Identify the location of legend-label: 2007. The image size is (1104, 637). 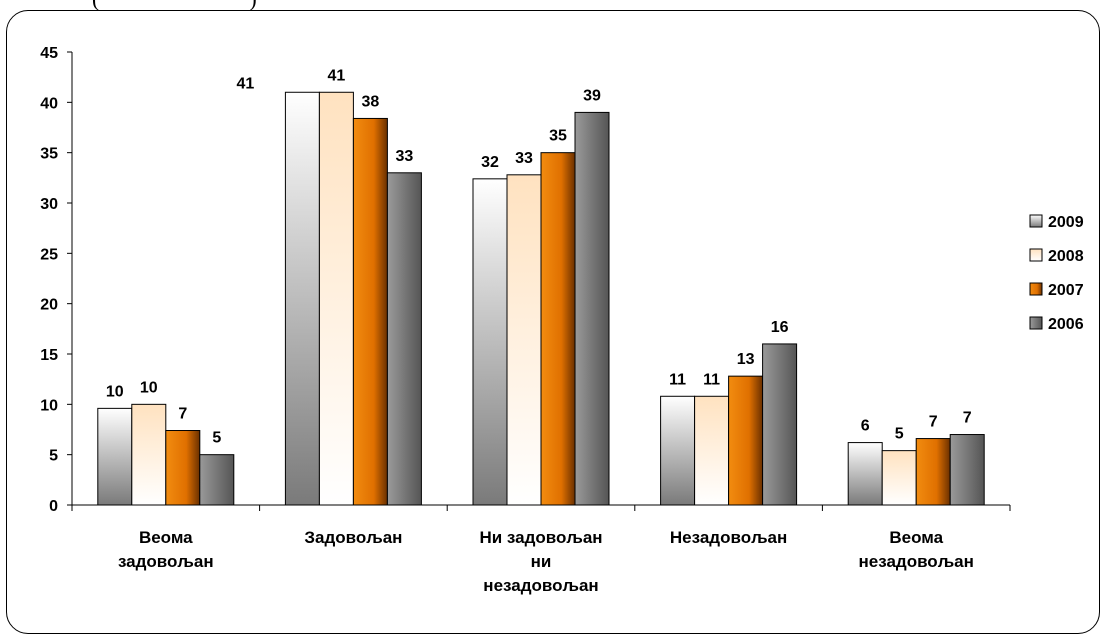
(1066, 290).